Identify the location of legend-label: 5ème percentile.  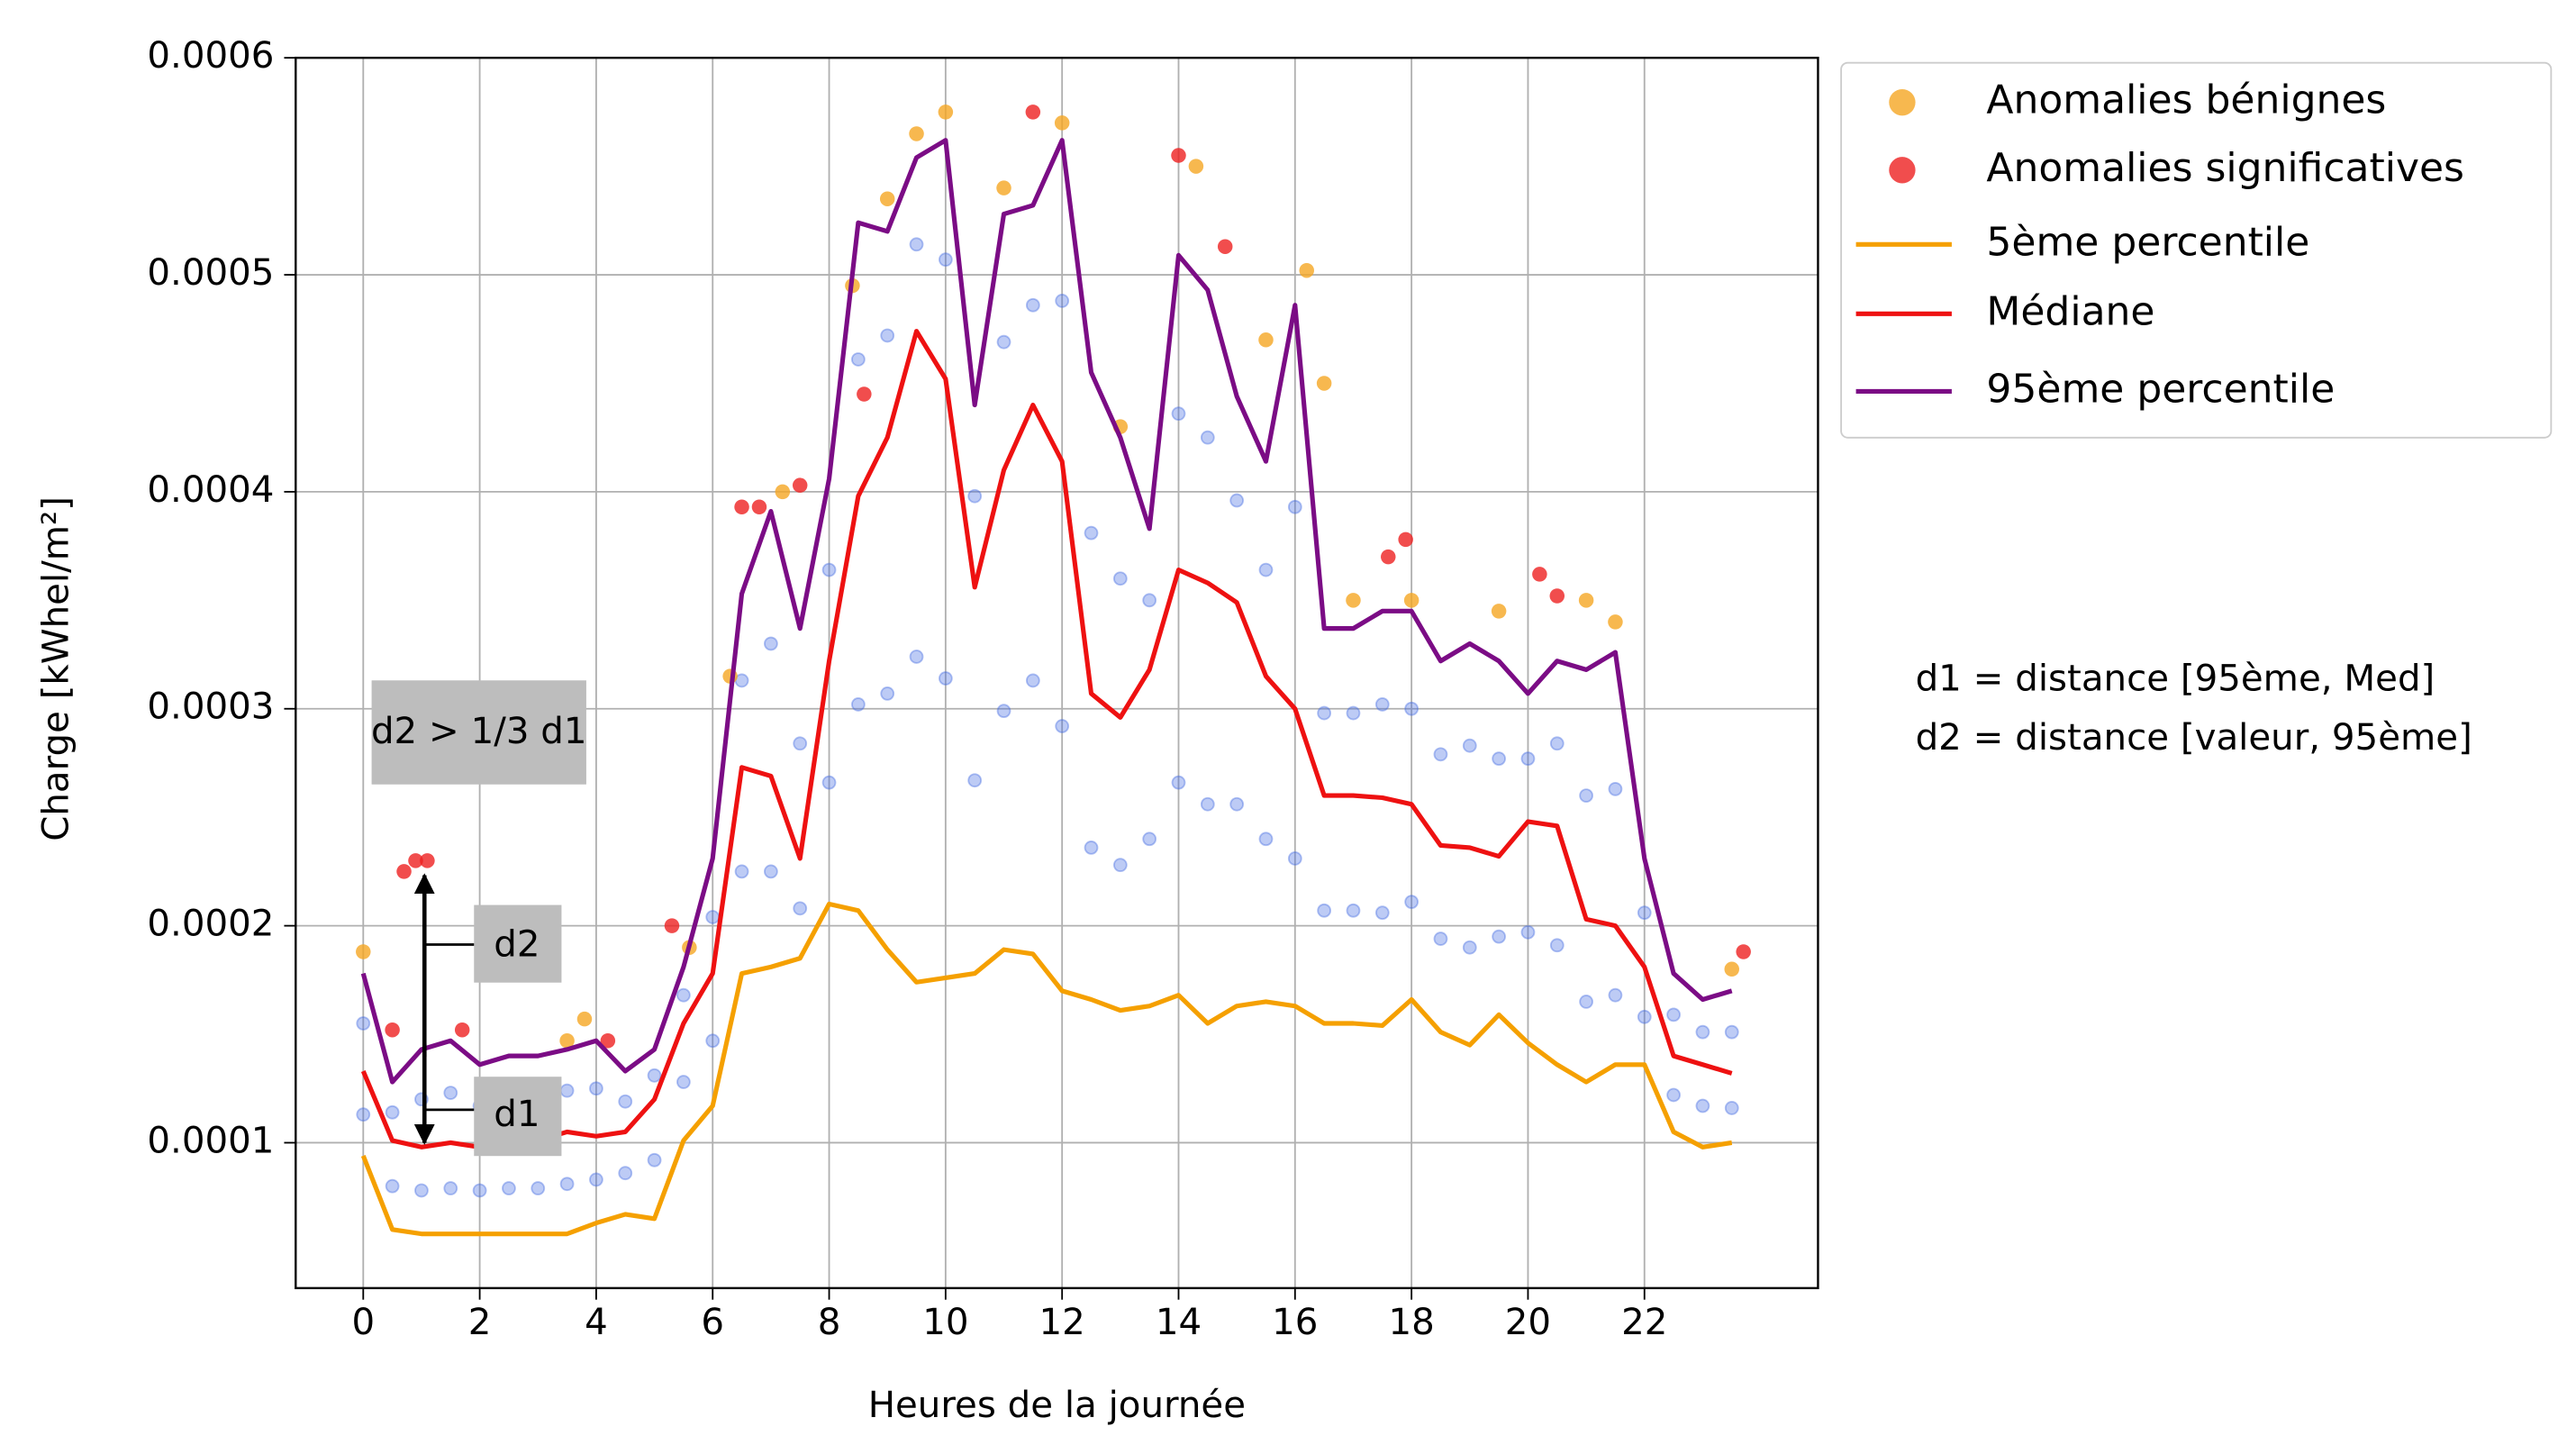
(2147, 242).